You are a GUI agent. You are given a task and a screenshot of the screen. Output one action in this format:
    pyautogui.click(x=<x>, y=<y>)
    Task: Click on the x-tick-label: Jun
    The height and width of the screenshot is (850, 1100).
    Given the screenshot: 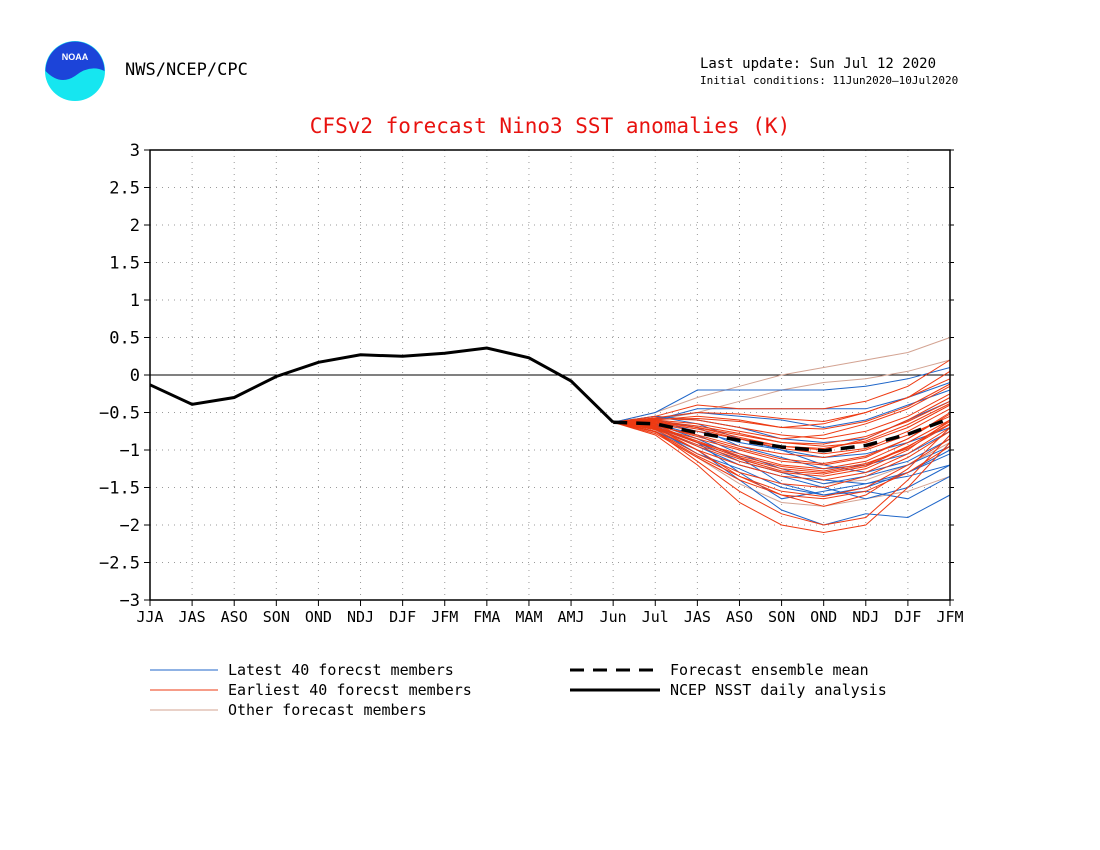 What is the action you would take?
    pyautogui.click(x=613, y=617)
    